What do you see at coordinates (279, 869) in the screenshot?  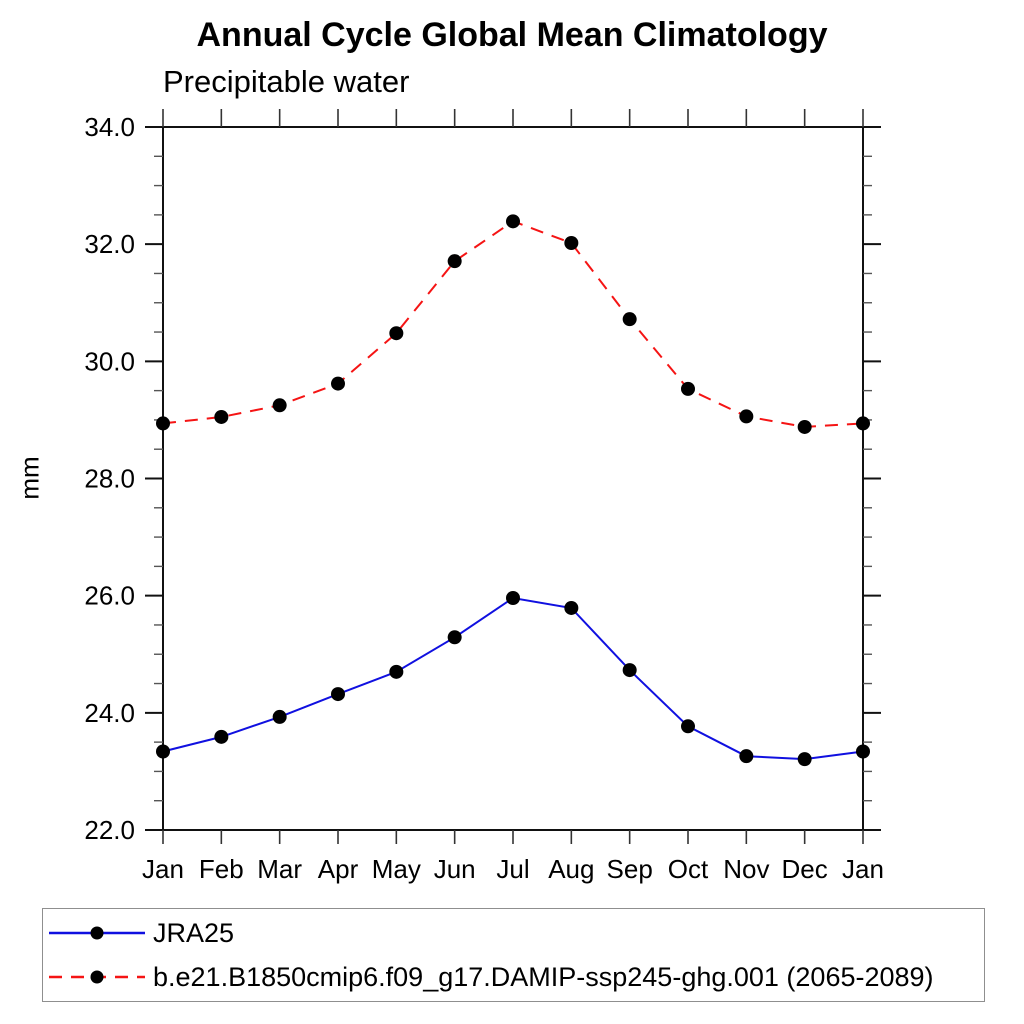 I see `x-tick-label: Mar` at bounding box center [279, 869].